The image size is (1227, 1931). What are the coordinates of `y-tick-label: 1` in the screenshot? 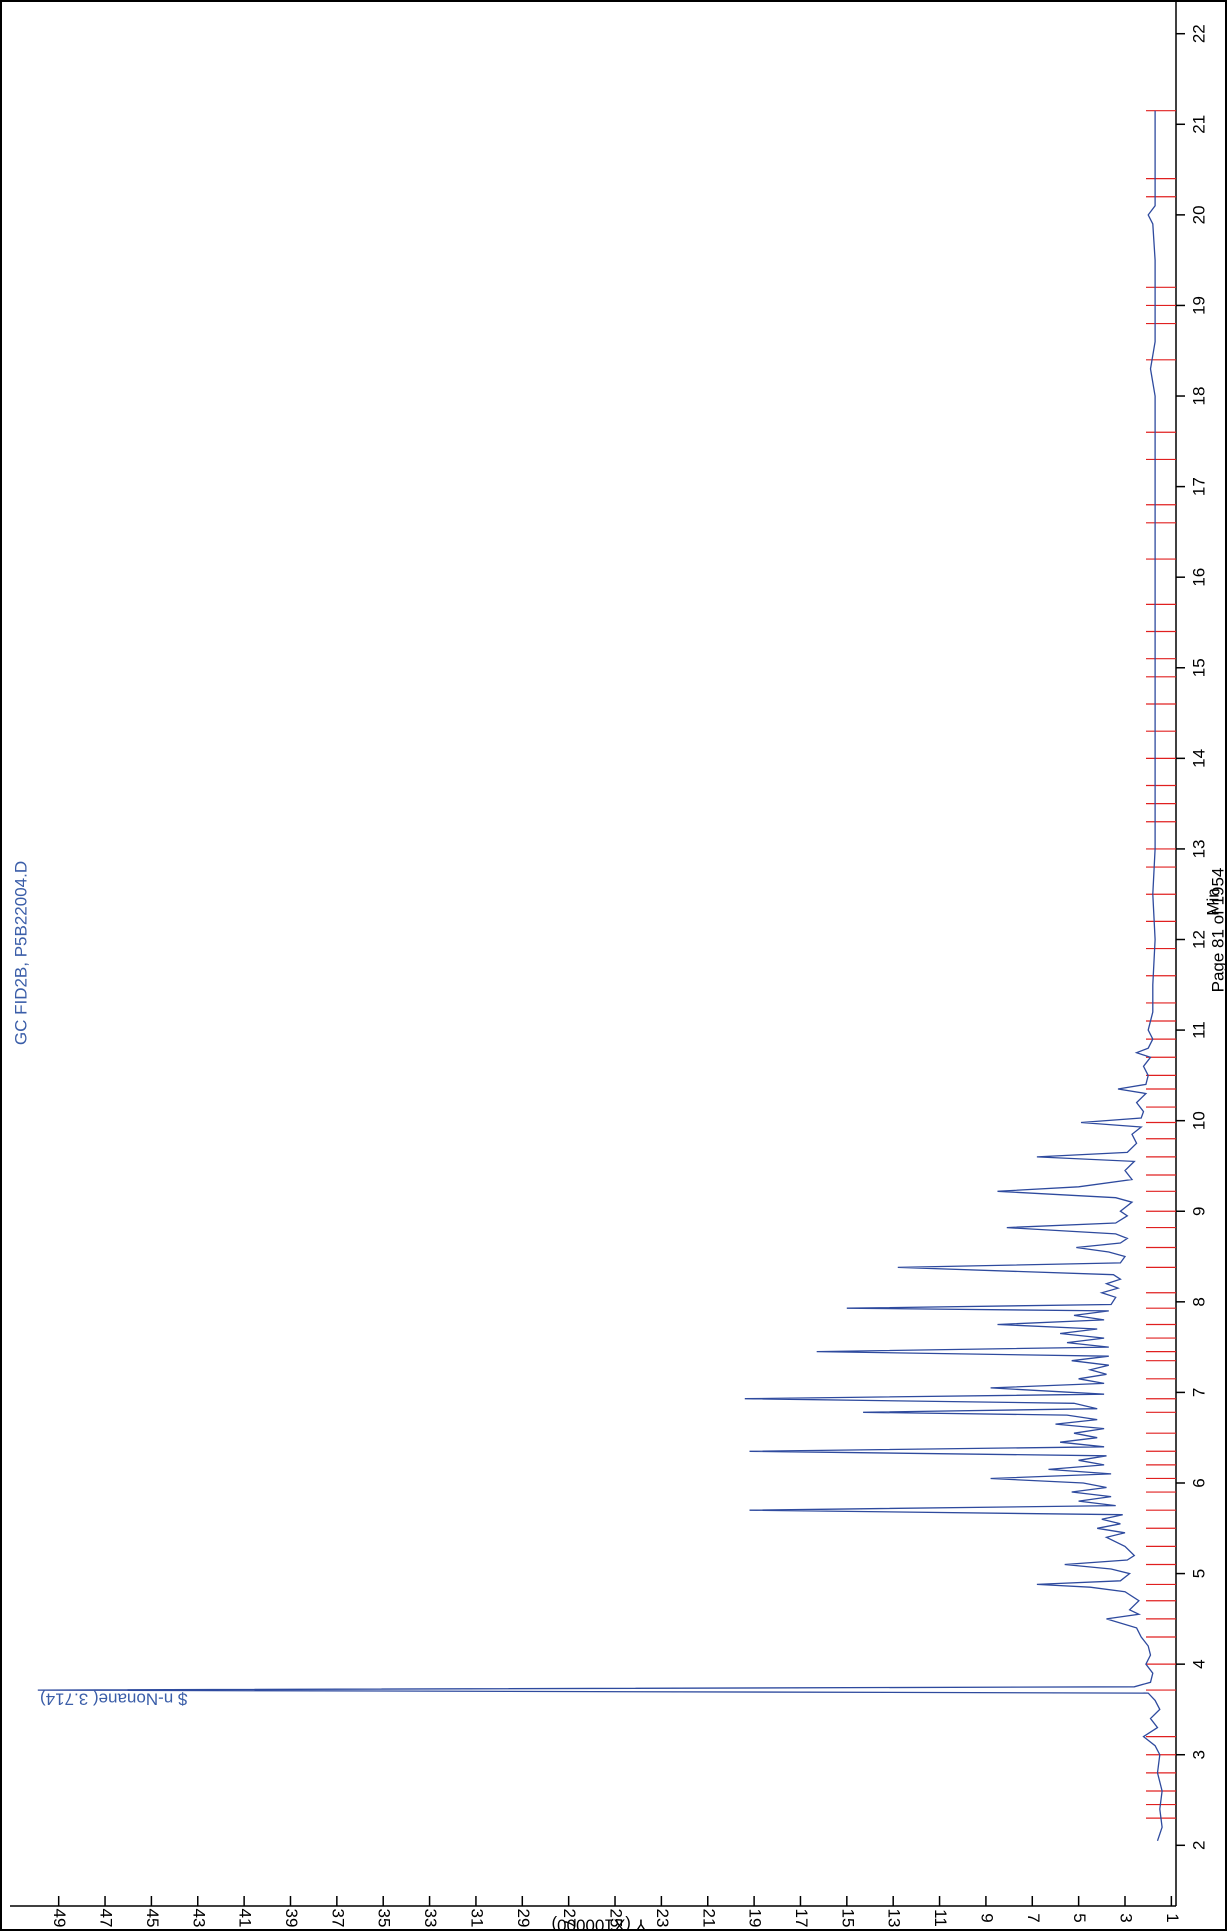 It's located at (1172, 1917).